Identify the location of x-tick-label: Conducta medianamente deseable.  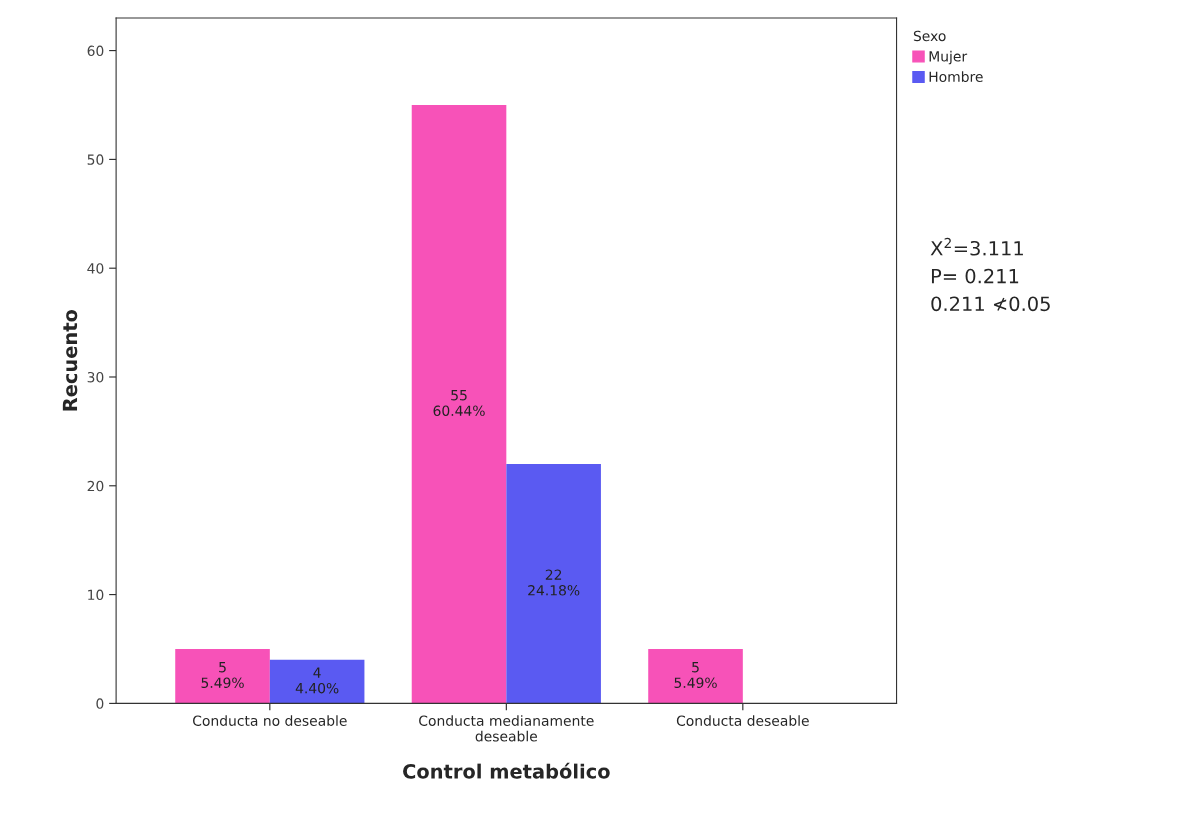
(506, 728).